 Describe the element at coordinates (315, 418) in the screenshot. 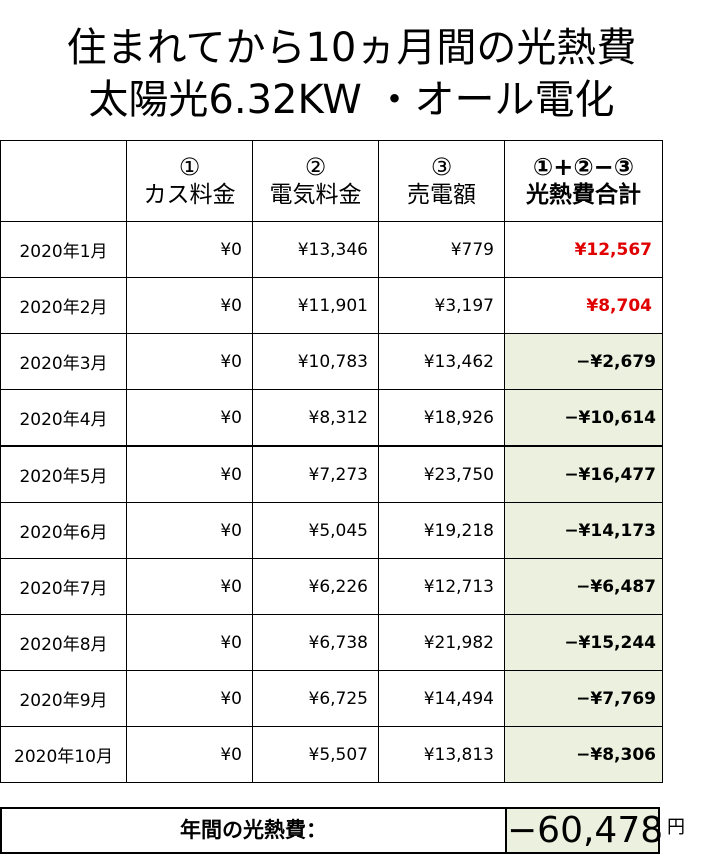

I see `electric-cell: ¥8,312` at that location.